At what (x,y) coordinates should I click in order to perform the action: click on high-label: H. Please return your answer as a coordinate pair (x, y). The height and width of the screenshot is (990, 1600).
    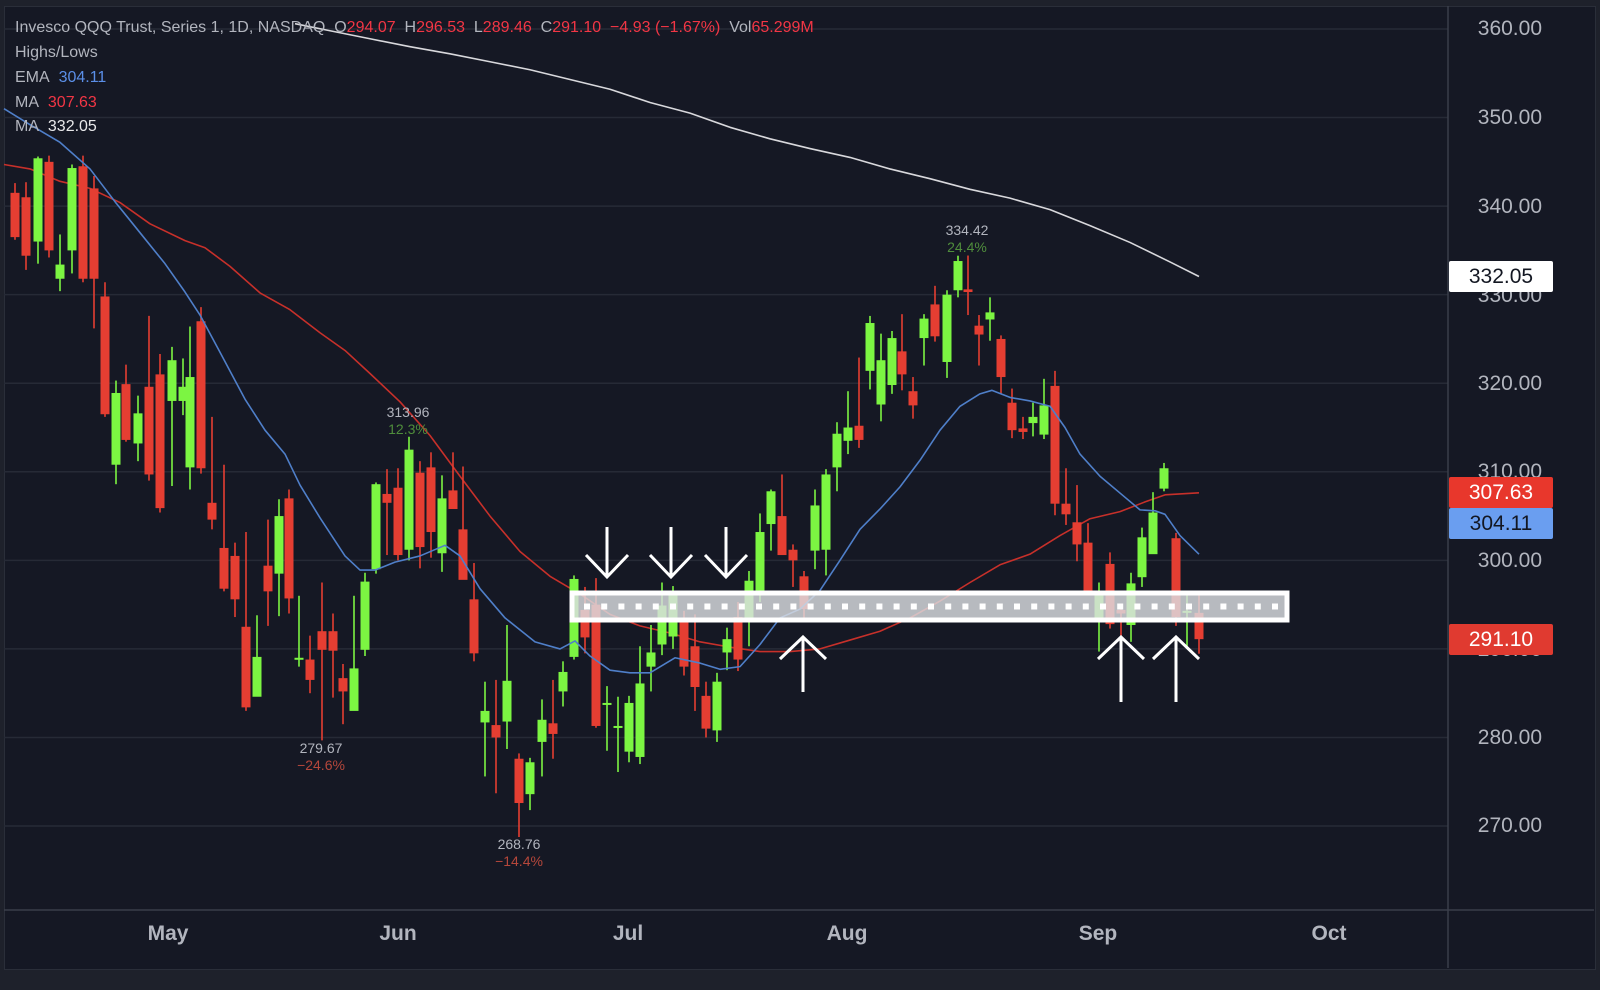
    Looking at the image, I should click on (410, 27).